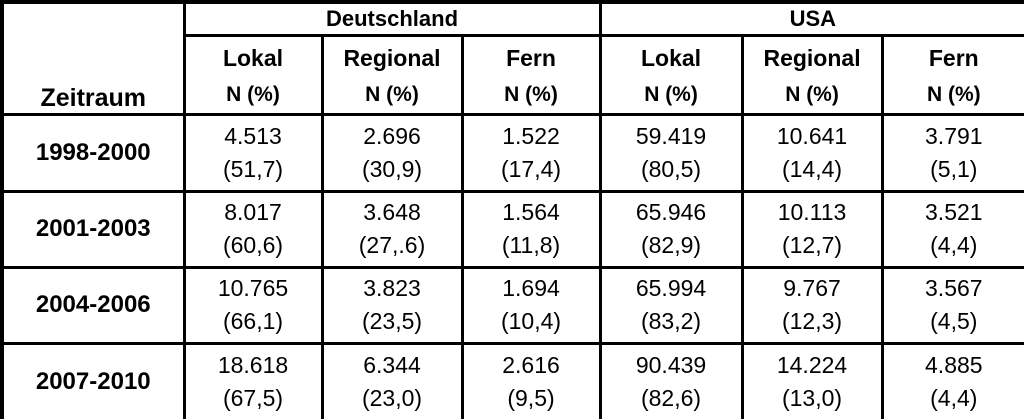 The width and height of the screenshot is (1024, 419). I want to click on cell-percent: (82,9), so click(671, 245).